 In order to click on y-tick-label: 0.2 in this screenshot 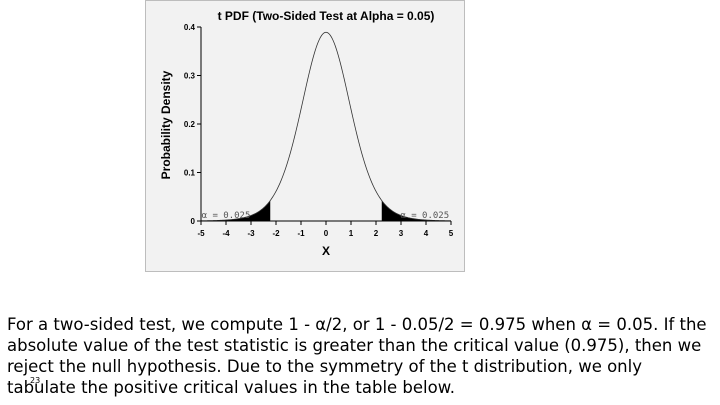, I will do `click(190, 124)`.